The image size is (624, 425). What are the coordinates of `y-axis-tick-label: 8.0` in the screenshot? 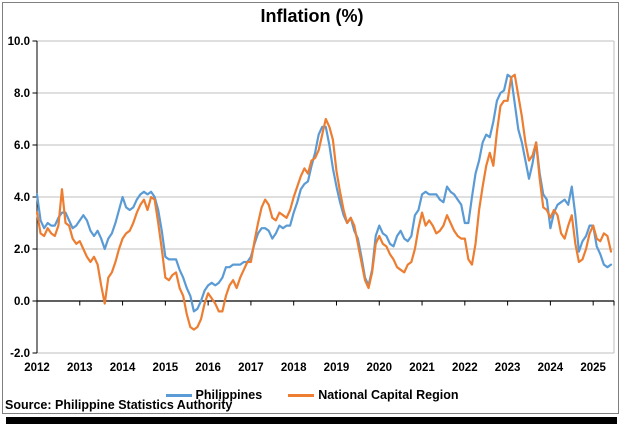 It's located at (22, 94).